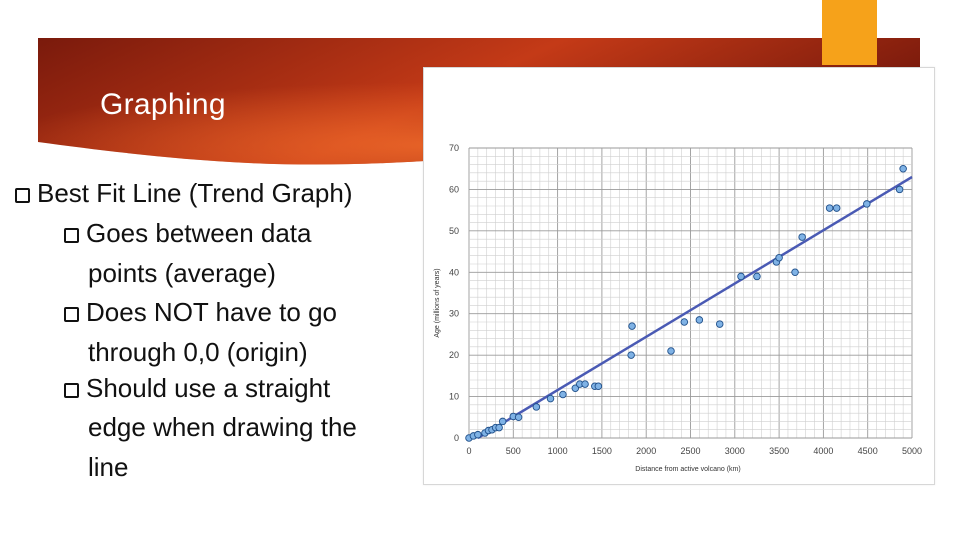 The image size is (960, 540). I want to click on x-tick-label: 5000, so click(912, 451).